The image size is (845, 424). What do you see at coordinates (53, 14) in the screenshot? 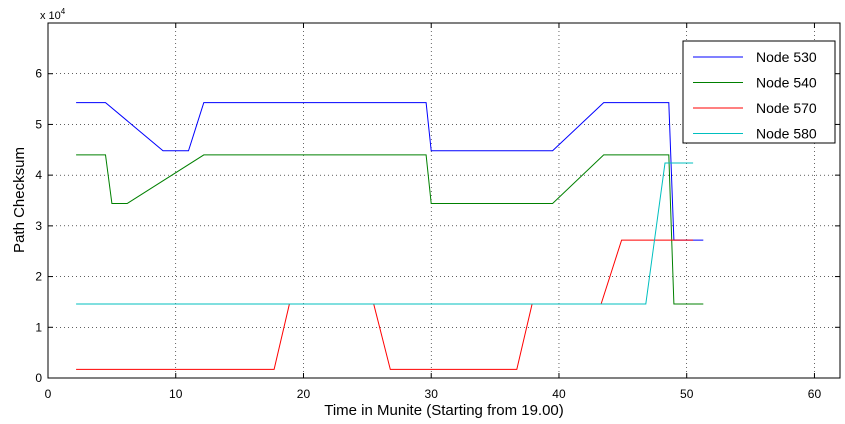
I see `exponent-label: x 104` at bounding box center [53, 14].